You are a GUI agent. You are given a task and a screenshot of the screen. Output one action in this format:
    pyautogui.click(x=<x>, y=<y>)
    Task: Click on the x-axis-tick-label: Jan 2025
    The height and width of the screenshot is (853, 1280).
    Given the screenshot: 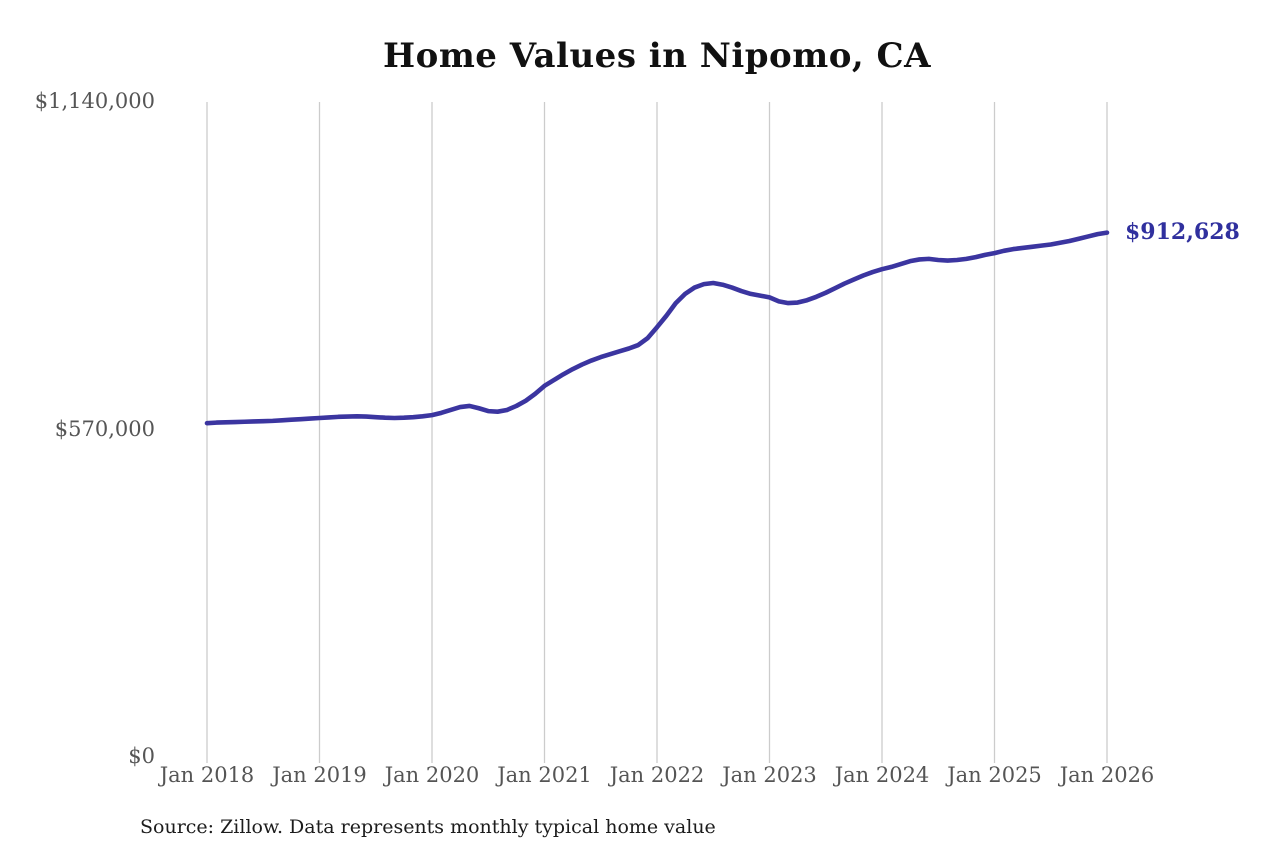 What is the action you would take?
    pyautogui.click(x=994, y=775)
    